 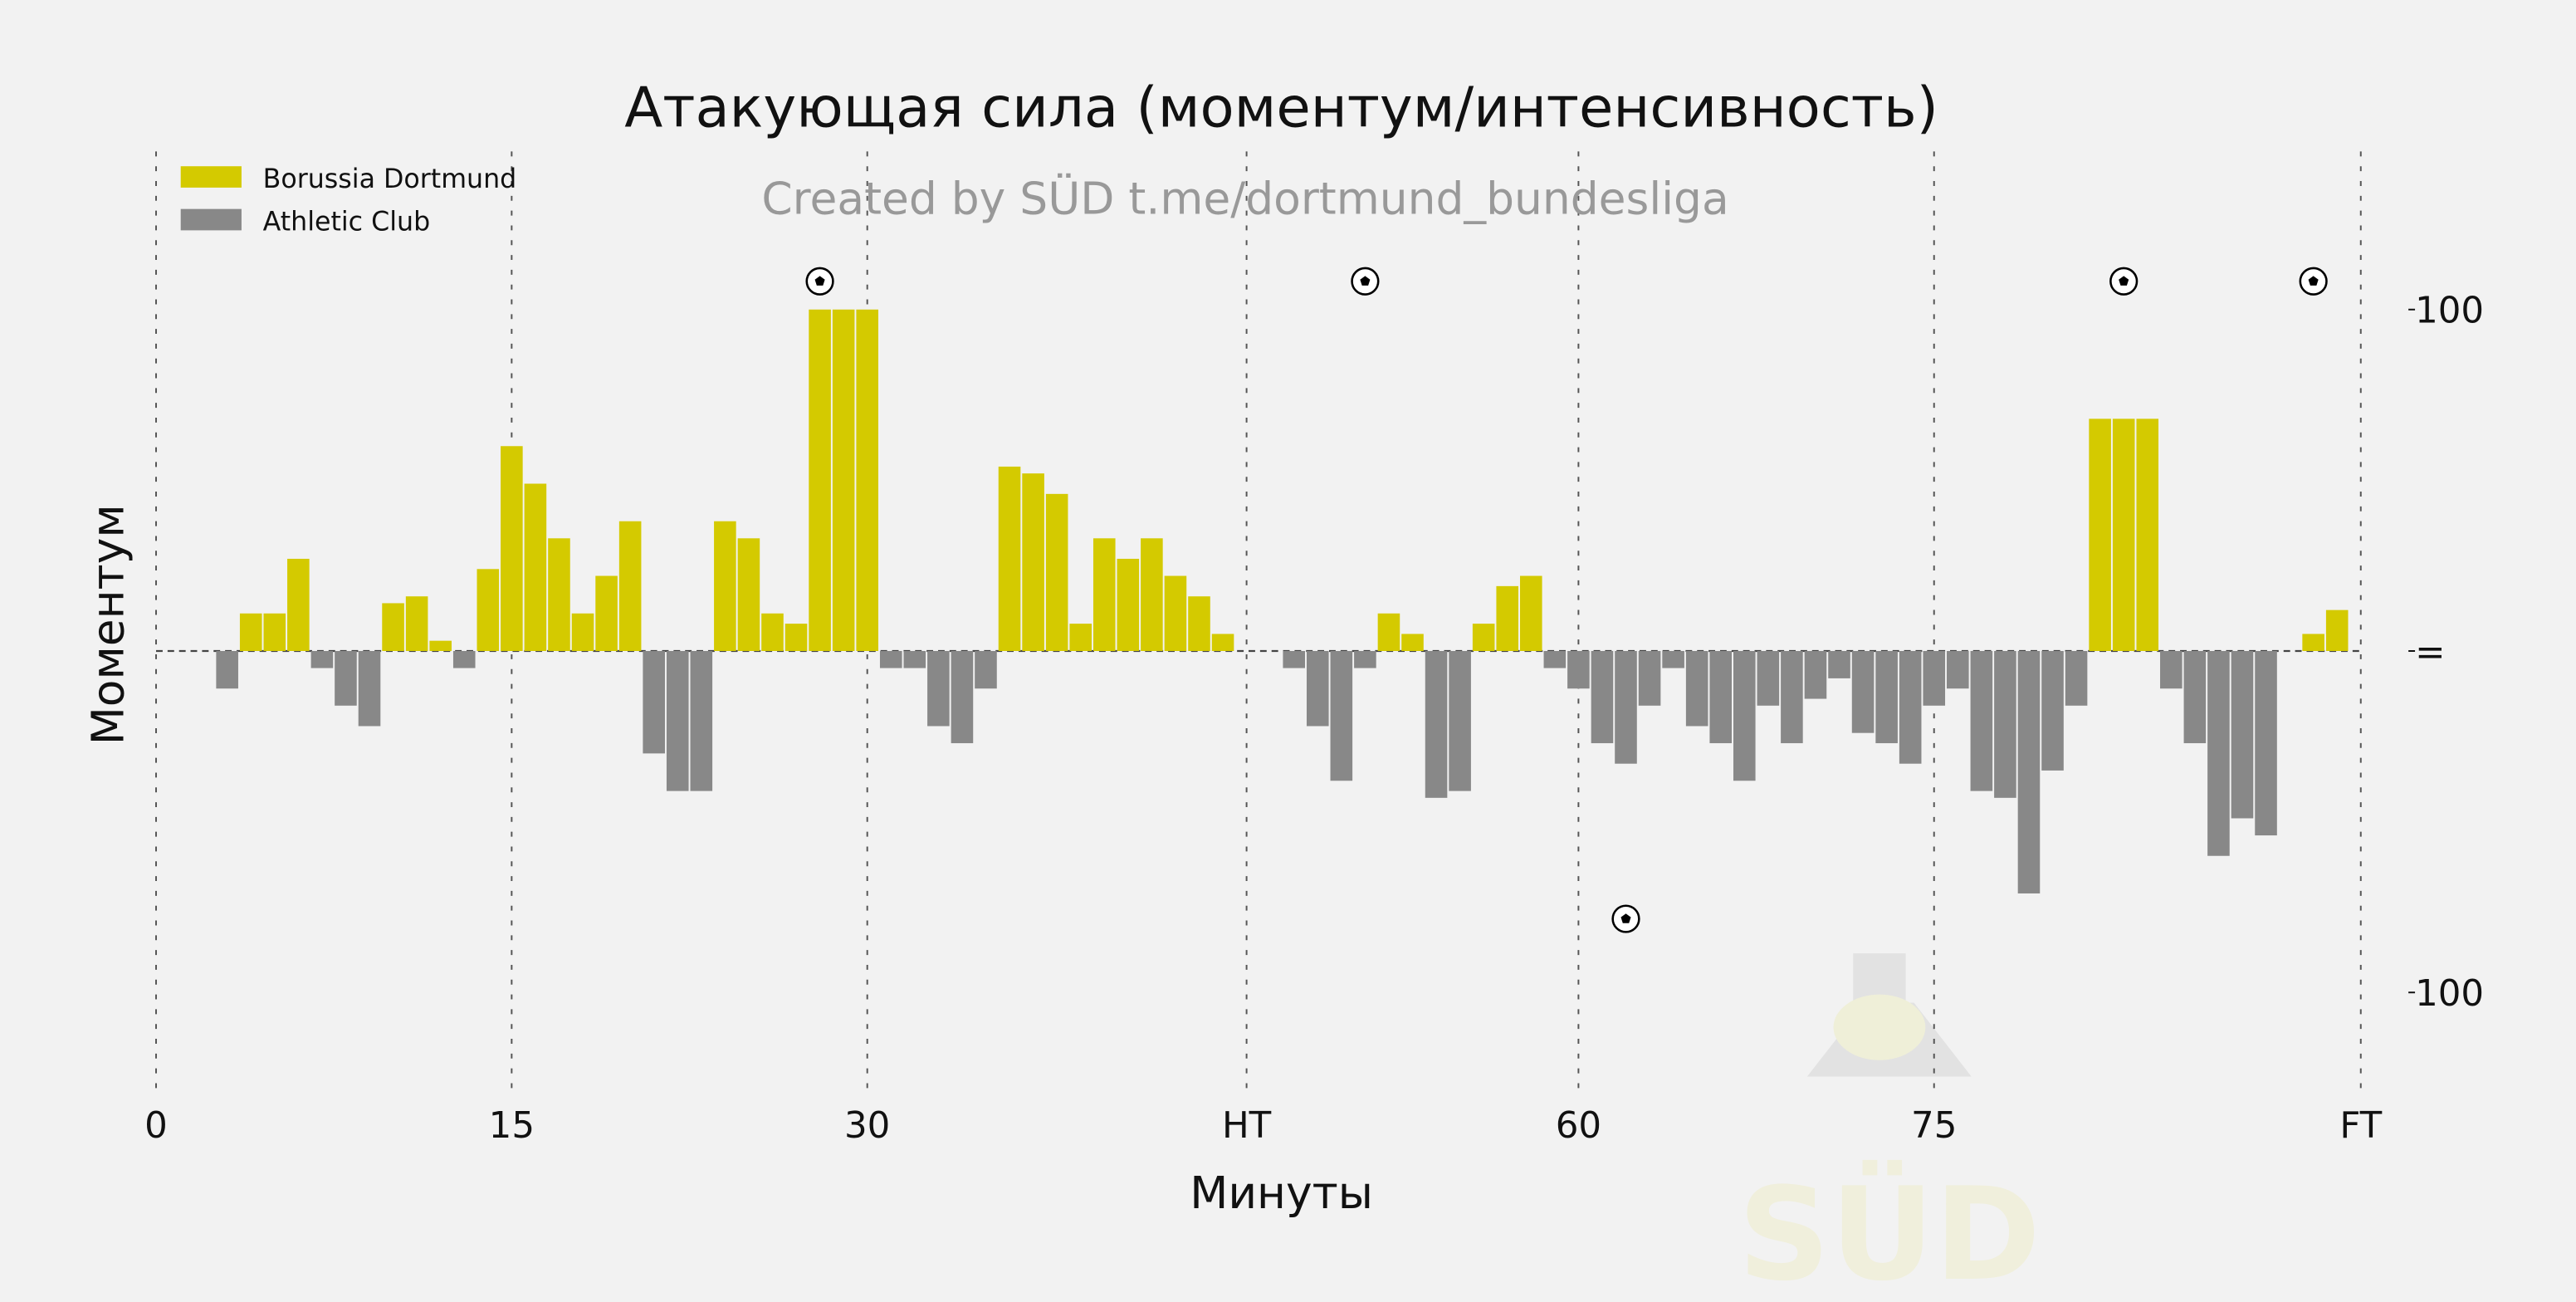 What do you see at coordinates (211, 220) in the screenshot?
I see `legend-swatch-athletic` at bounding box center [211, 220].